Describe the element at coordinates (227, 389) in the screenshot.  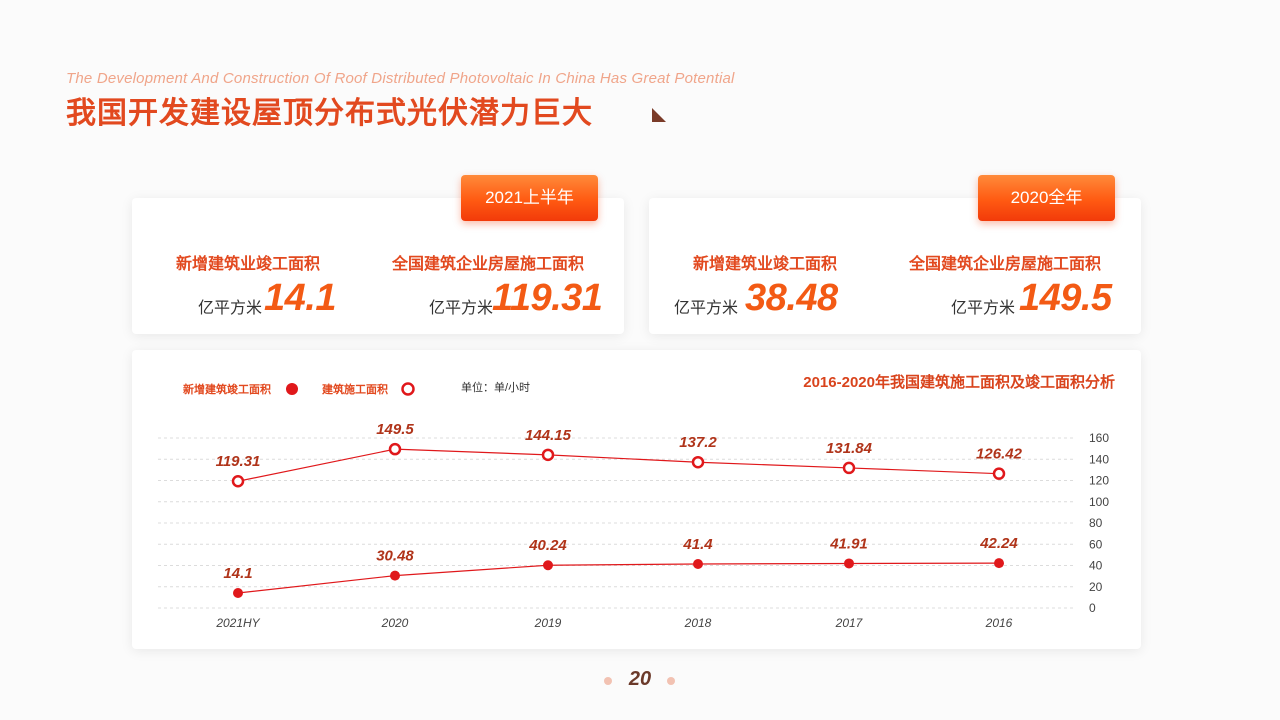
I see `legend-label: 新增建筑竣工面积` at that location.